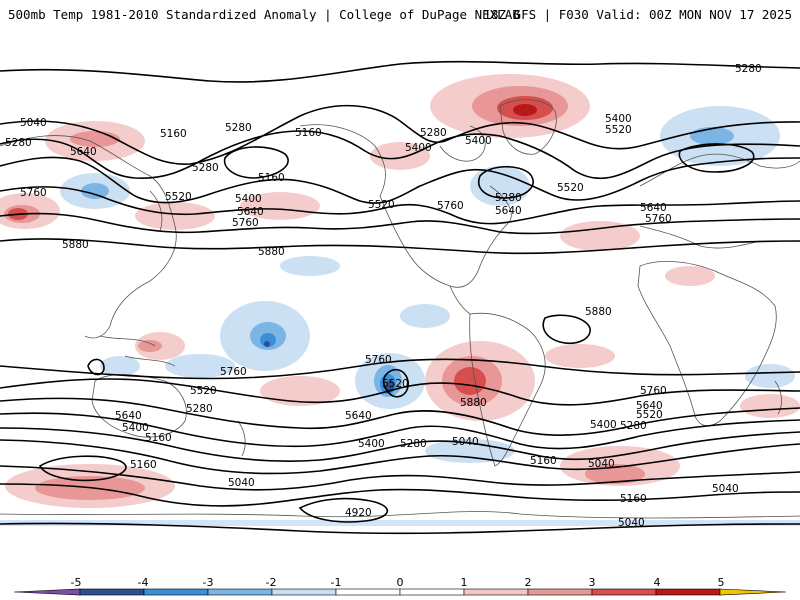  I want to click on coastline-antarctica, so click(400, 515).